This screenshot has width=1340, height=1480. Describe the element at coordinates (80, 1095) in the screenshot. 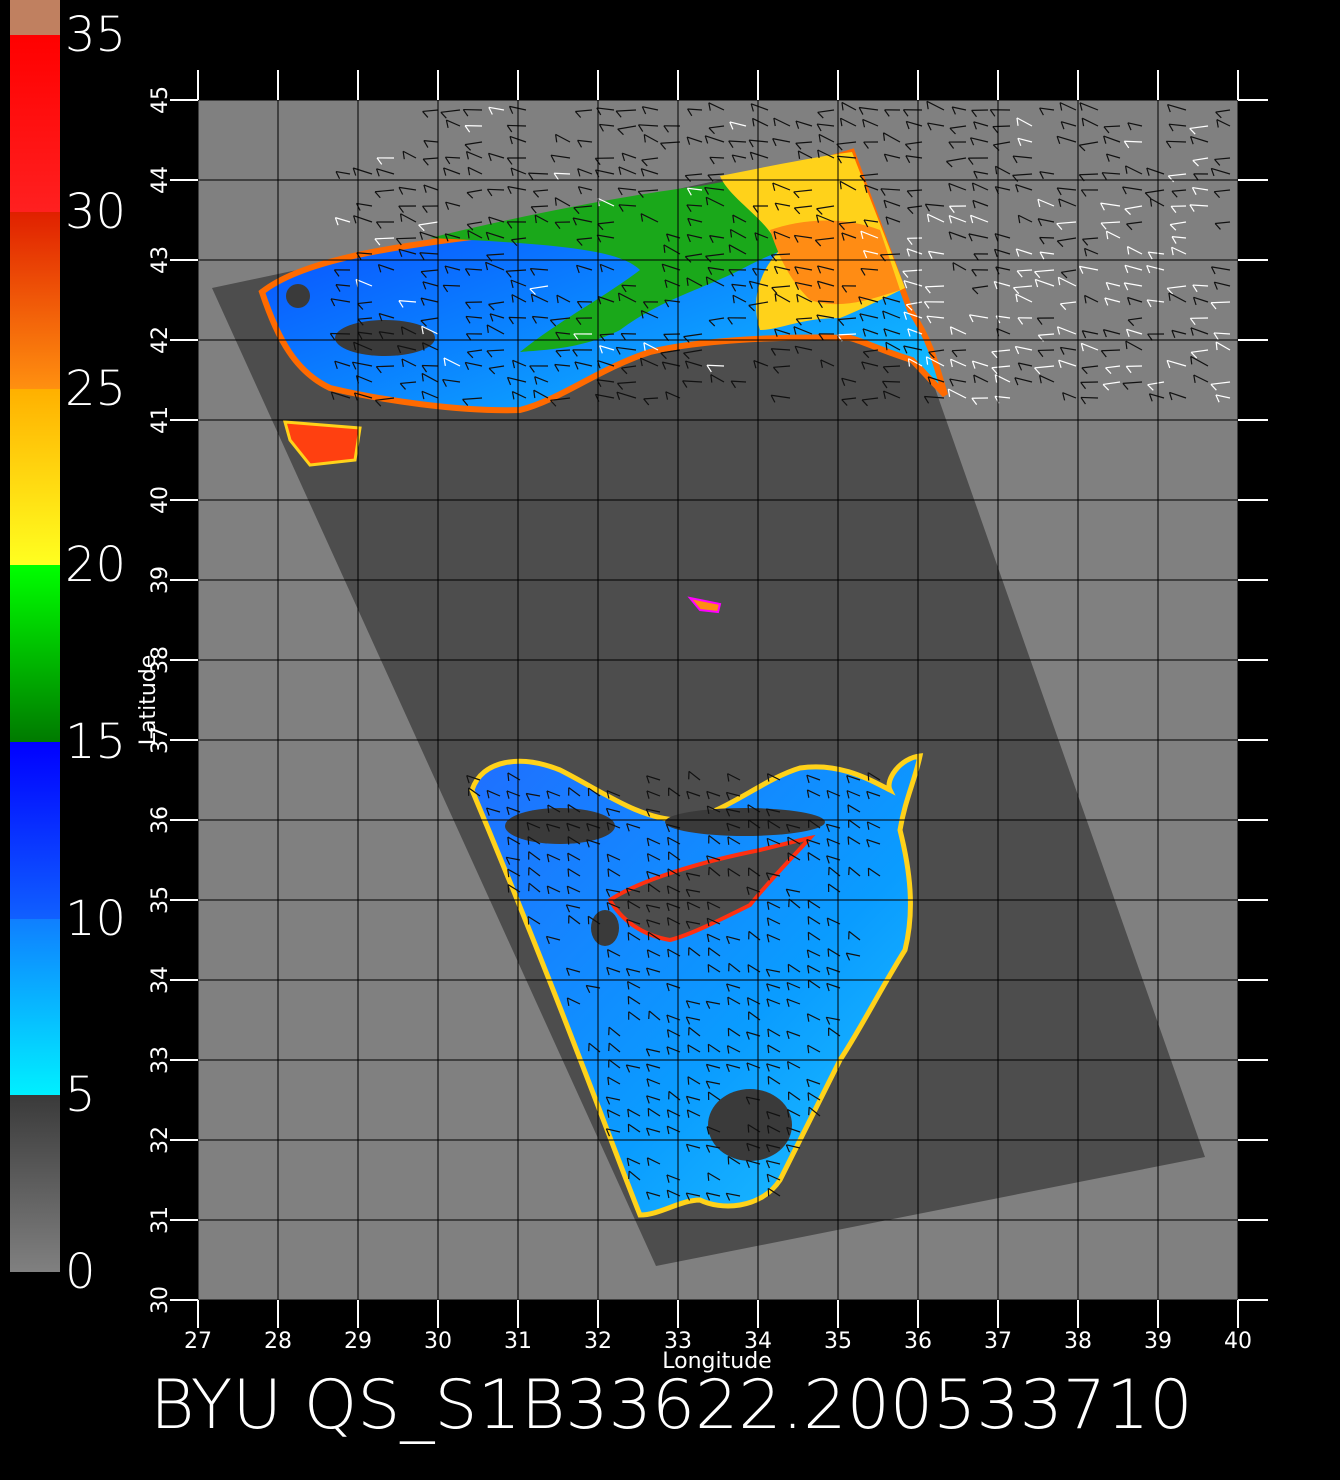

I see `colorbar-tick-label: 5` at that location.